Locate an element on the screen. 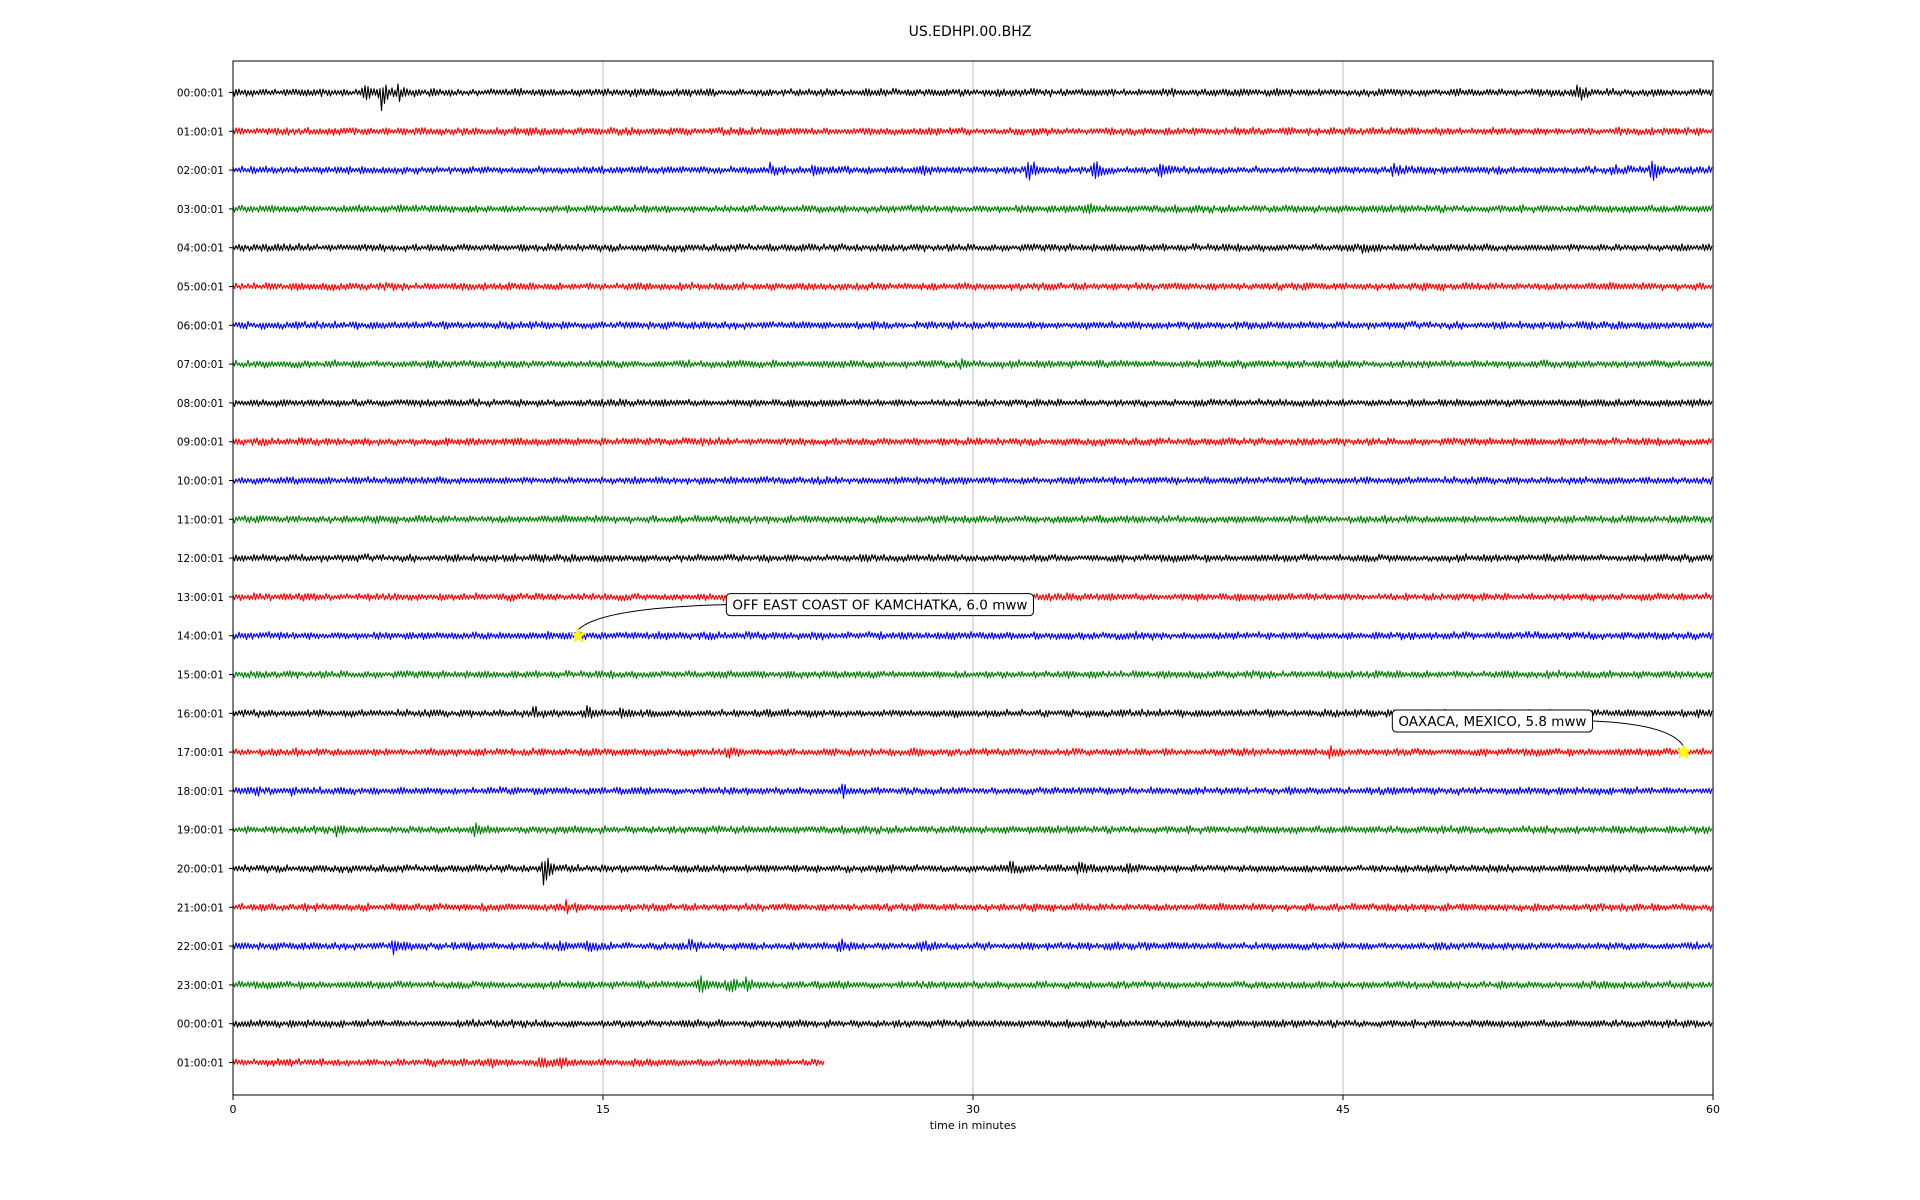 The width and height of the screenshot is (1920, 1200). row-label: 03:00:01 is located at coordinates (200, 210).